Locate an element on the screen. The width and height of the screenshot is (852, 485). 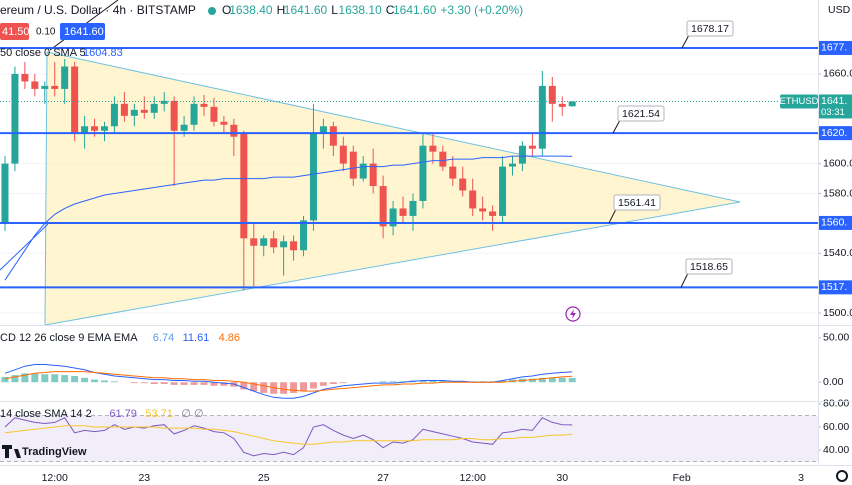
ohlc-value: 1638.40 is located at coordinates (251, 10).